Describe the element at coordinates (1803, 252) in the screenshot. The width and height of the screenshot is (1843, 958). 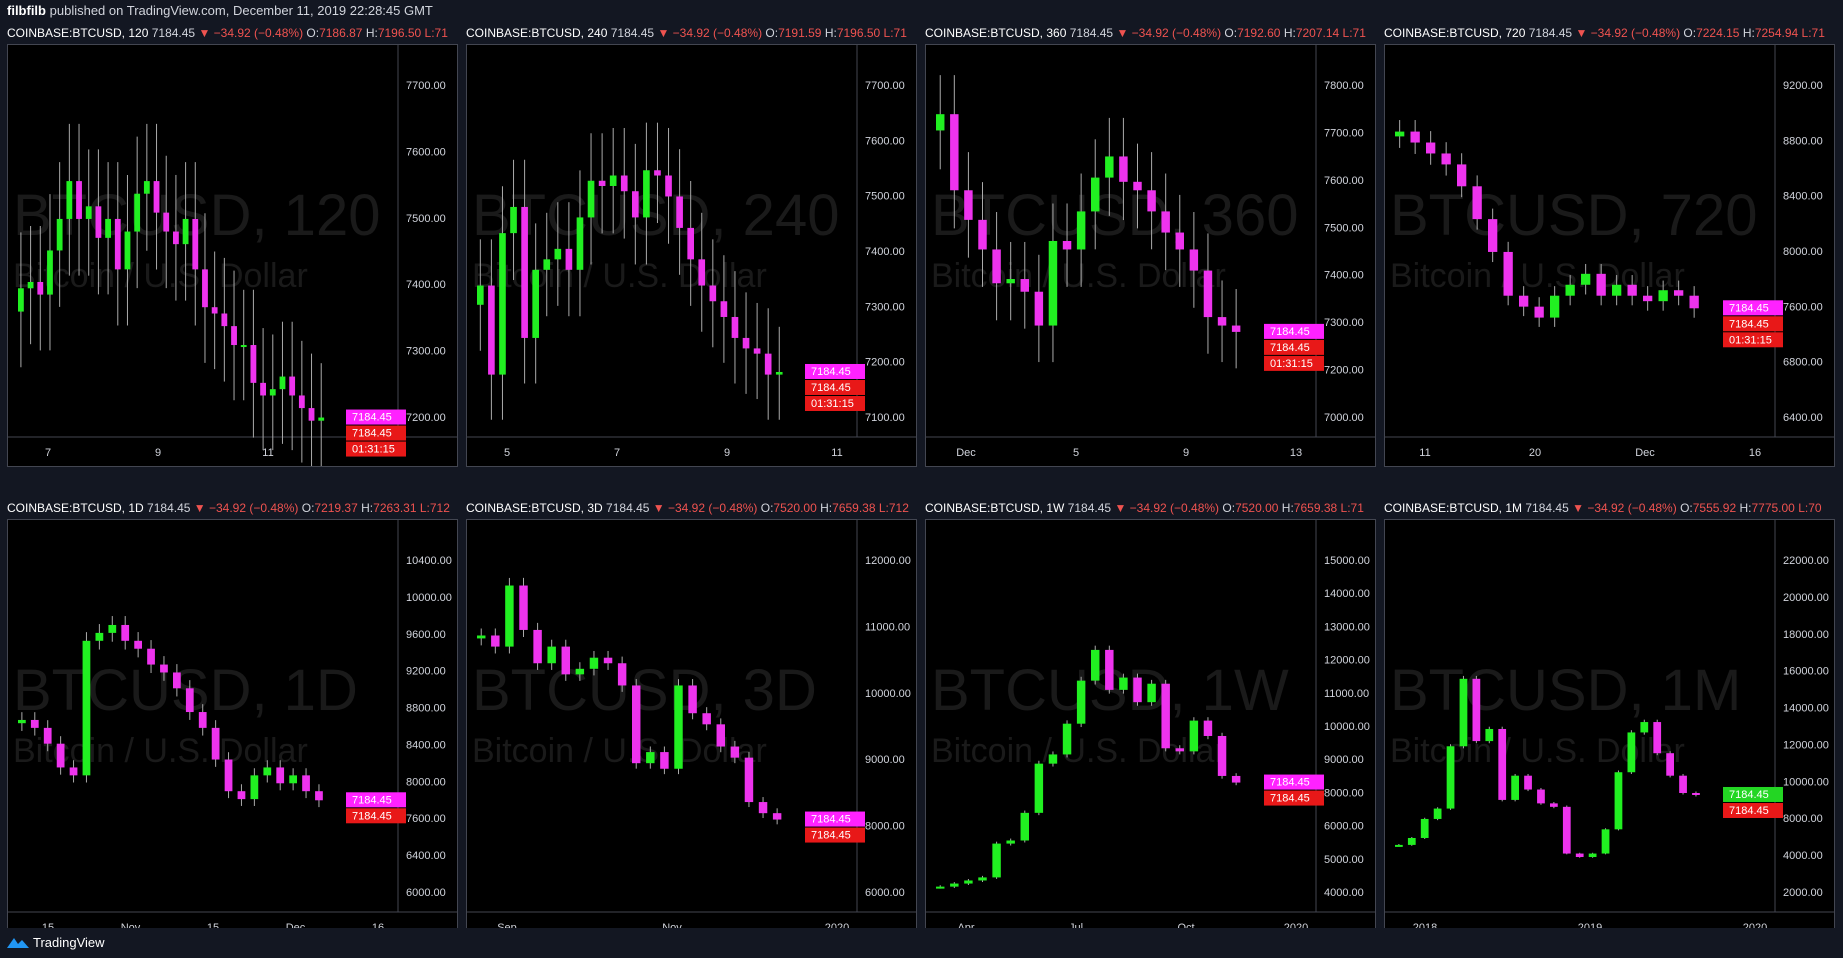
I see `y-tick-label: 8000.00` at that location.